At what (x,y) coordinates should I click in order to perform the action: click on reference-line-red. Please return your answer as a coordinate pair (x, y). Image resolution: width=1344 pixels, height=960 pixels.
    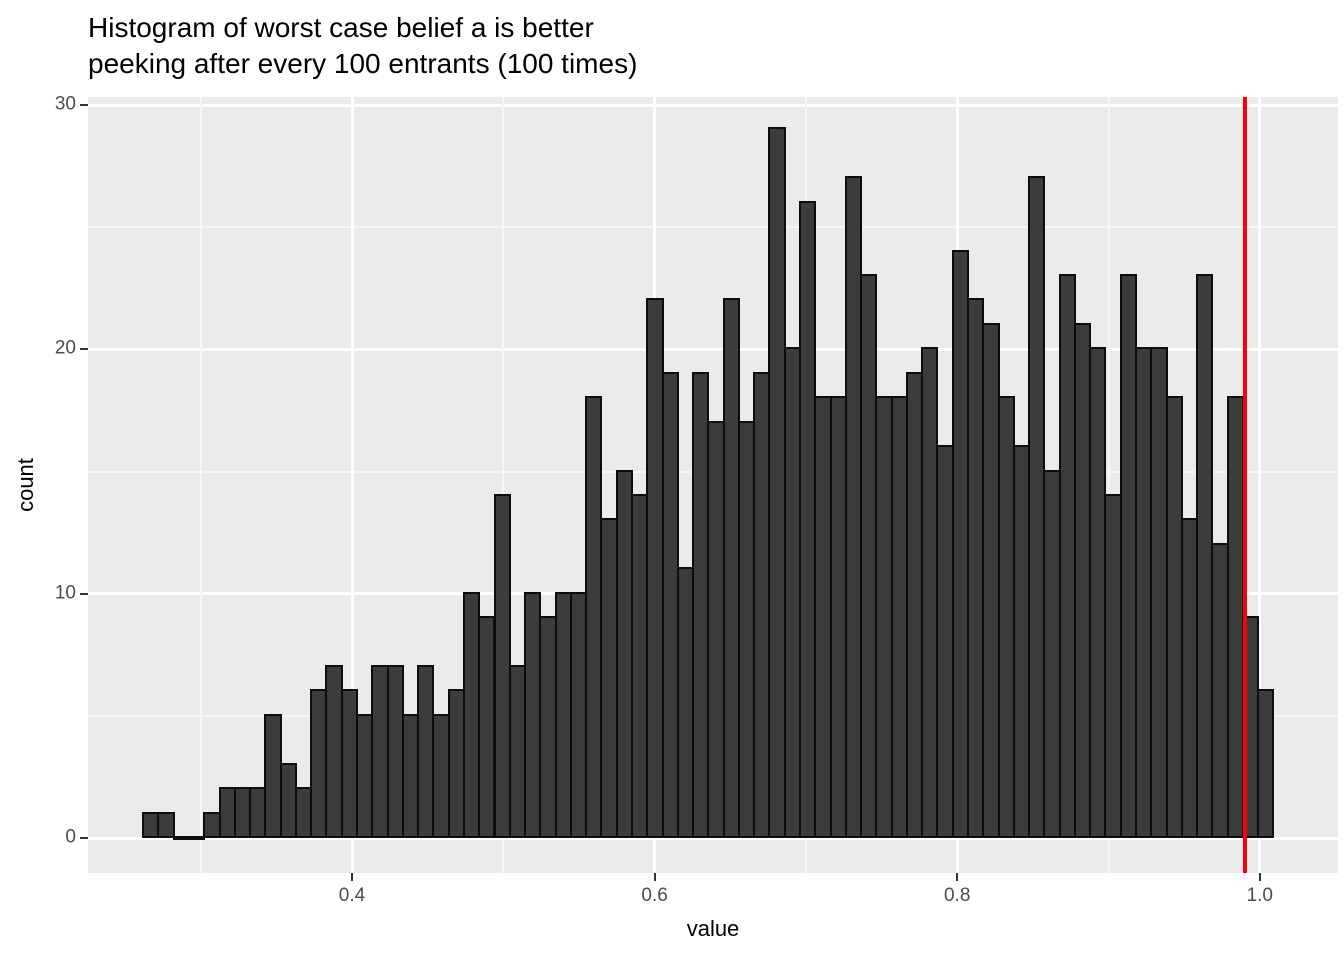
    Looking at the image, I should click on (1244, 485).